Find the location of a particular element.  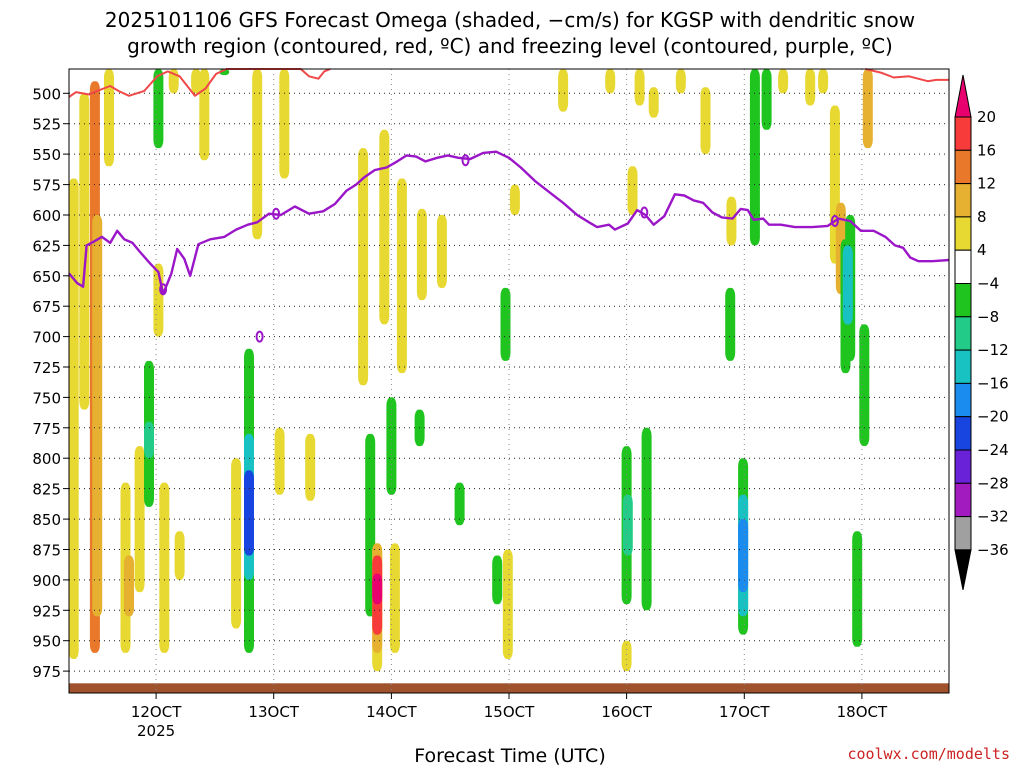

terrain-layer is located at coordinates (509, 688).